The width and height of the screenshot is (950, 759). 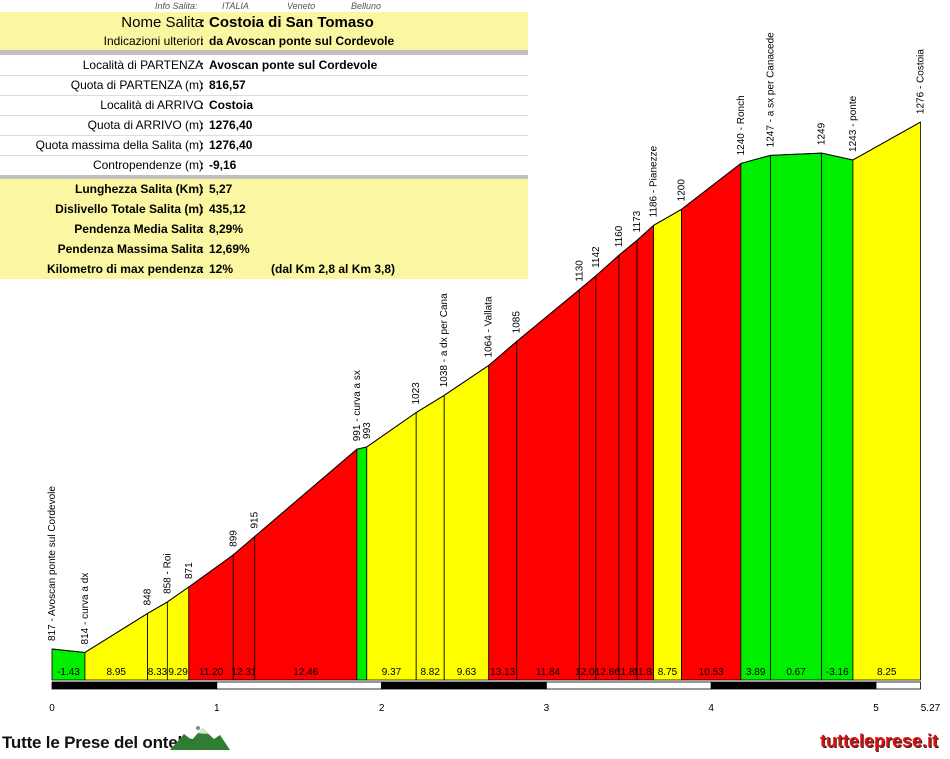 I want to click on segment-grade-label: 12.86, so click(x=607, y=672).